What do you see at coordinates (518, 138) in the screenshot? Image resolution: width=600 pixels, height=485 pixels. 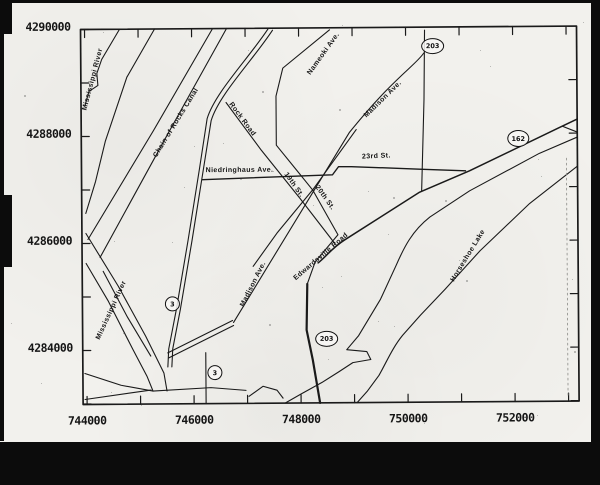 I see `route-shield: 162` at bounding box center [518, 138].